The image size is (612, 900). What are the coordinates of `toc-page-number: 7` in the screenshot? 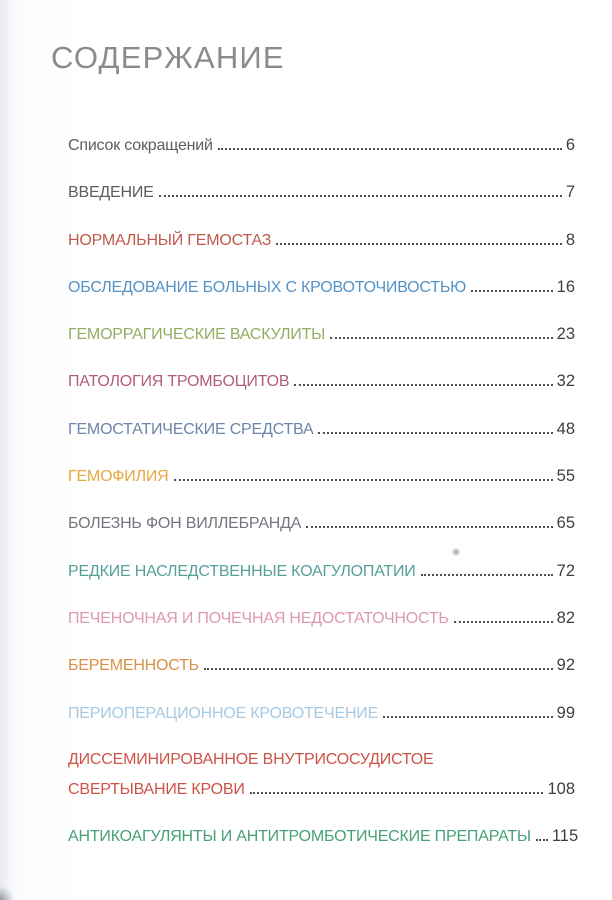 It's located at (570, 192).